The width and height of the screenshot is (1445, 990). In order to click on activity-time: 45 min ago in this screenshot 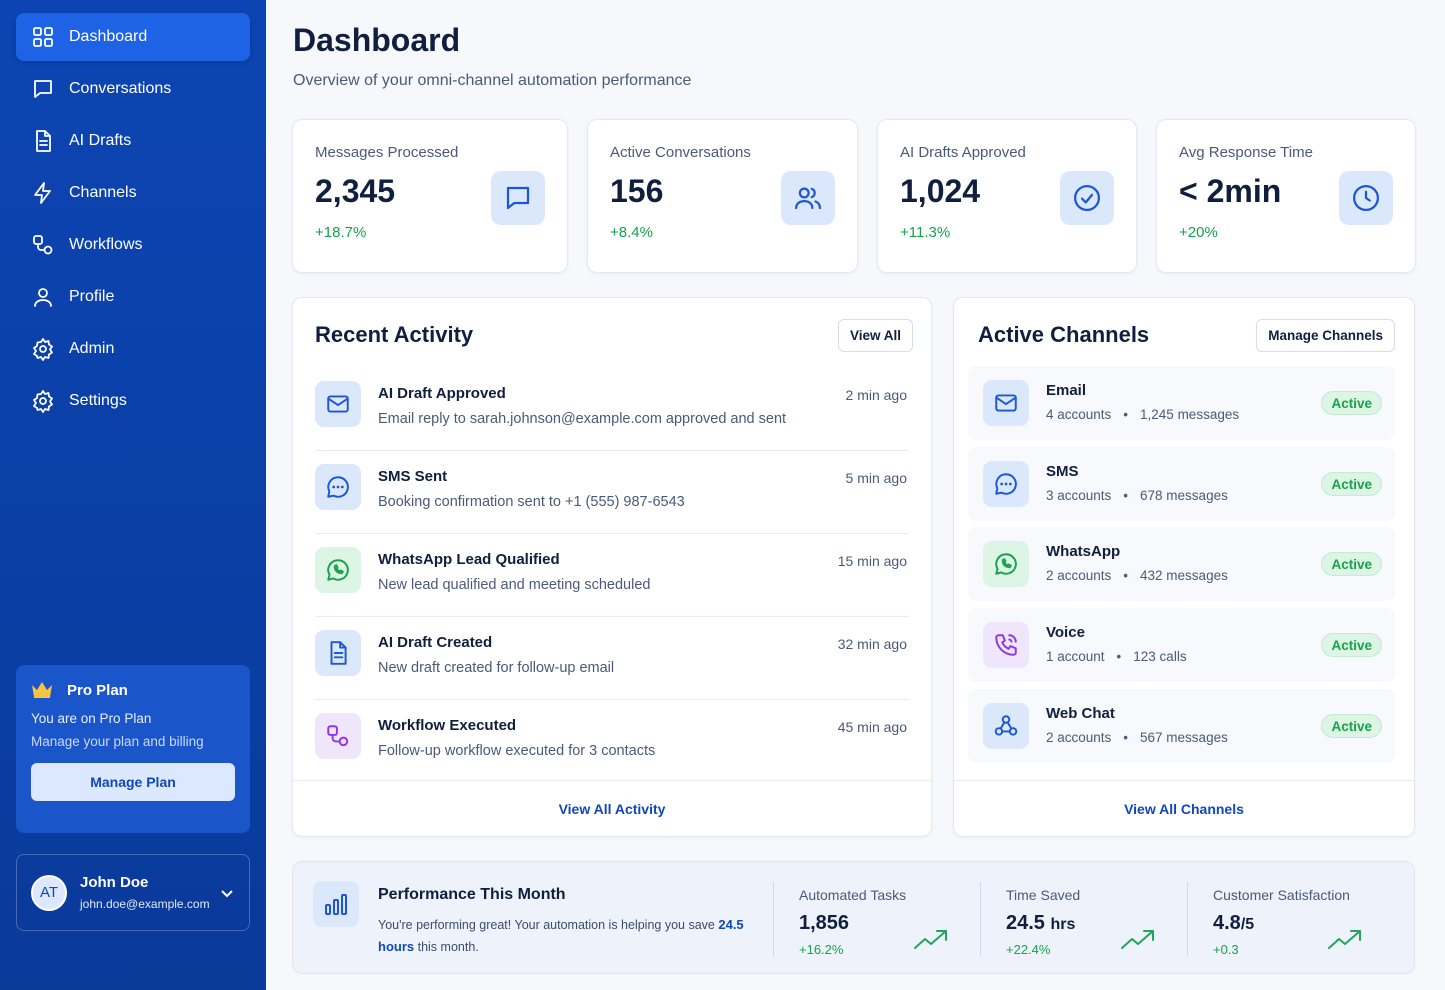, I will do `click(872, 727)`.